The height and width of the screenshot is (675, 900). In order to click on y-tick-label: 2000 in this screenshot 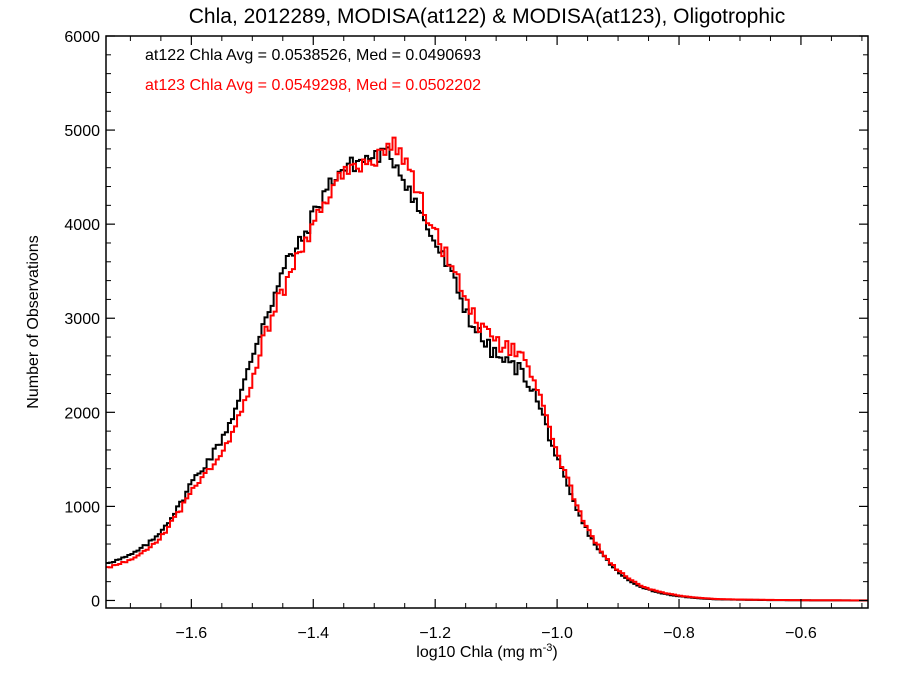, I will do `click(82, 413)`.